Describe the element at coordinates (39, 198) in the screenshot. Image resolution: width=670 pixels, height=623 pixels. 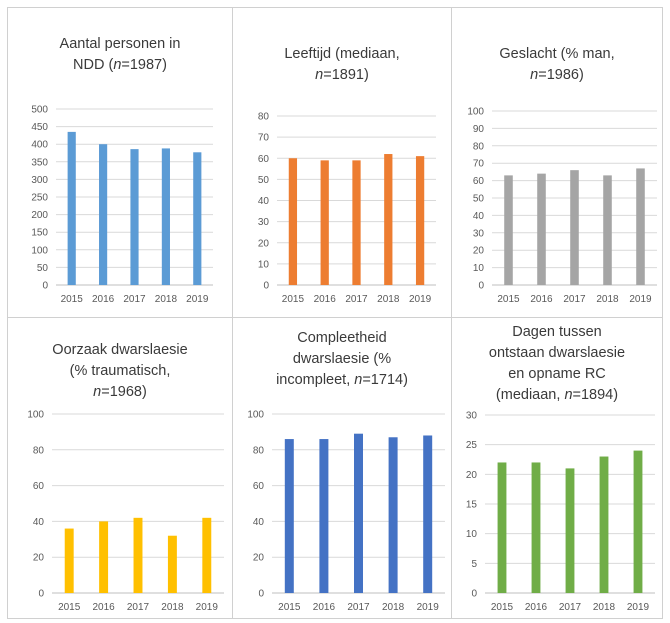
I see `y-tick-label: 250` at that location.